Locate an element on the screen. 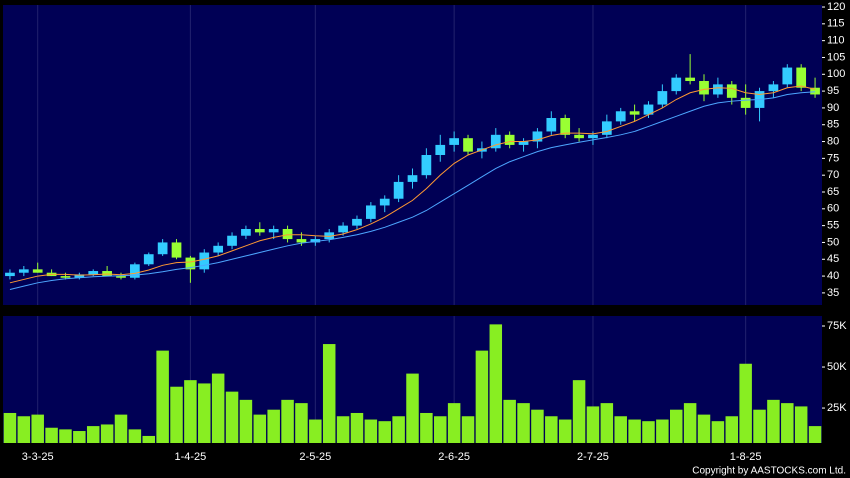  copyright: Copyright by AASTOCKS.com Ltd. is located at coordinates (769, 471).